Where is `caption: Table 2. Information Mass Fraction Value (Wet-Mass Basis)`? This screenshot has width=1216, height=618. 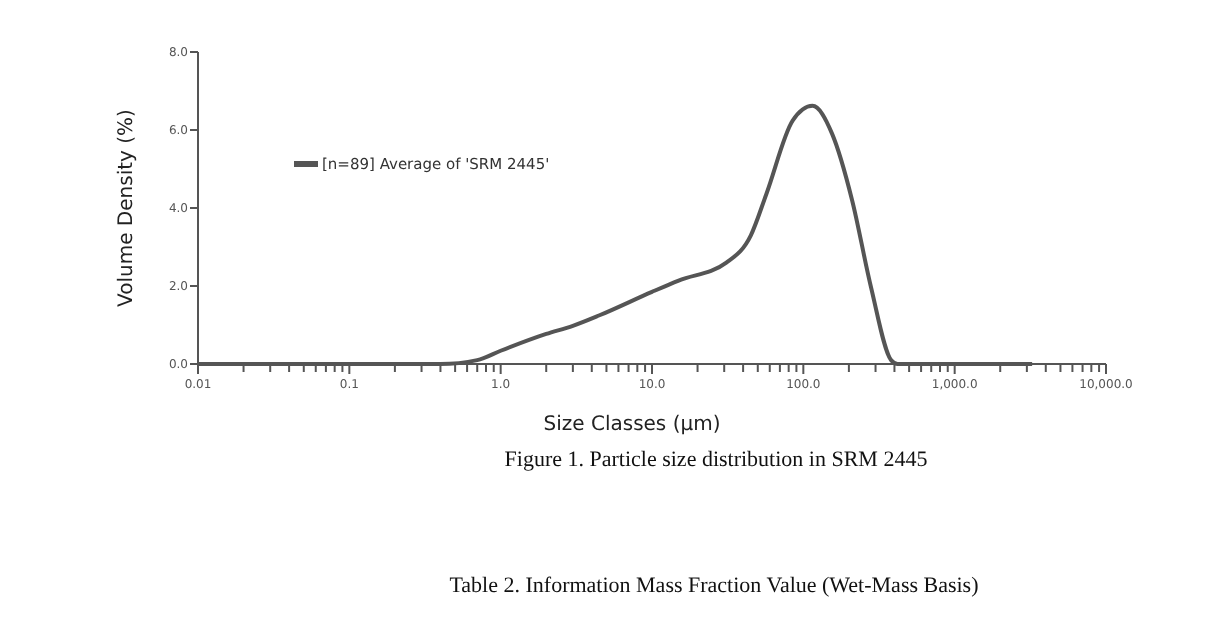 caption: Table 2. Information Mass Fraction Value (Wet-Mass Basis) is located at coordinates (714, 586).